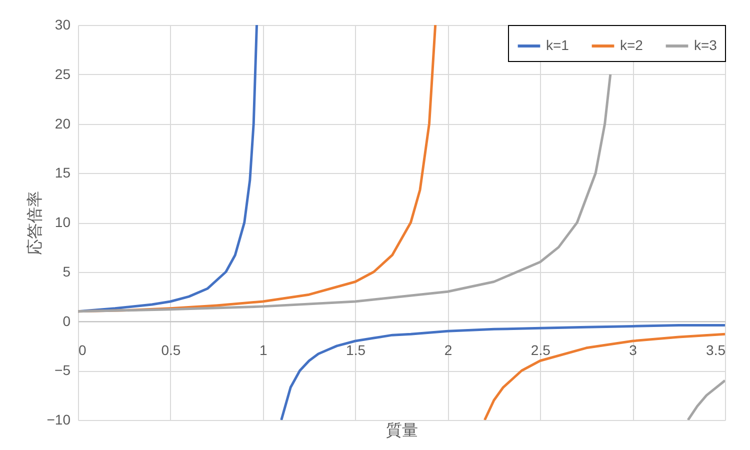 This screenshot has height=450, width=750. What do you see at coordinates (66, 320) in the screenshot?
I see `y-tick-label: 0` at bounding box center [66, 320].